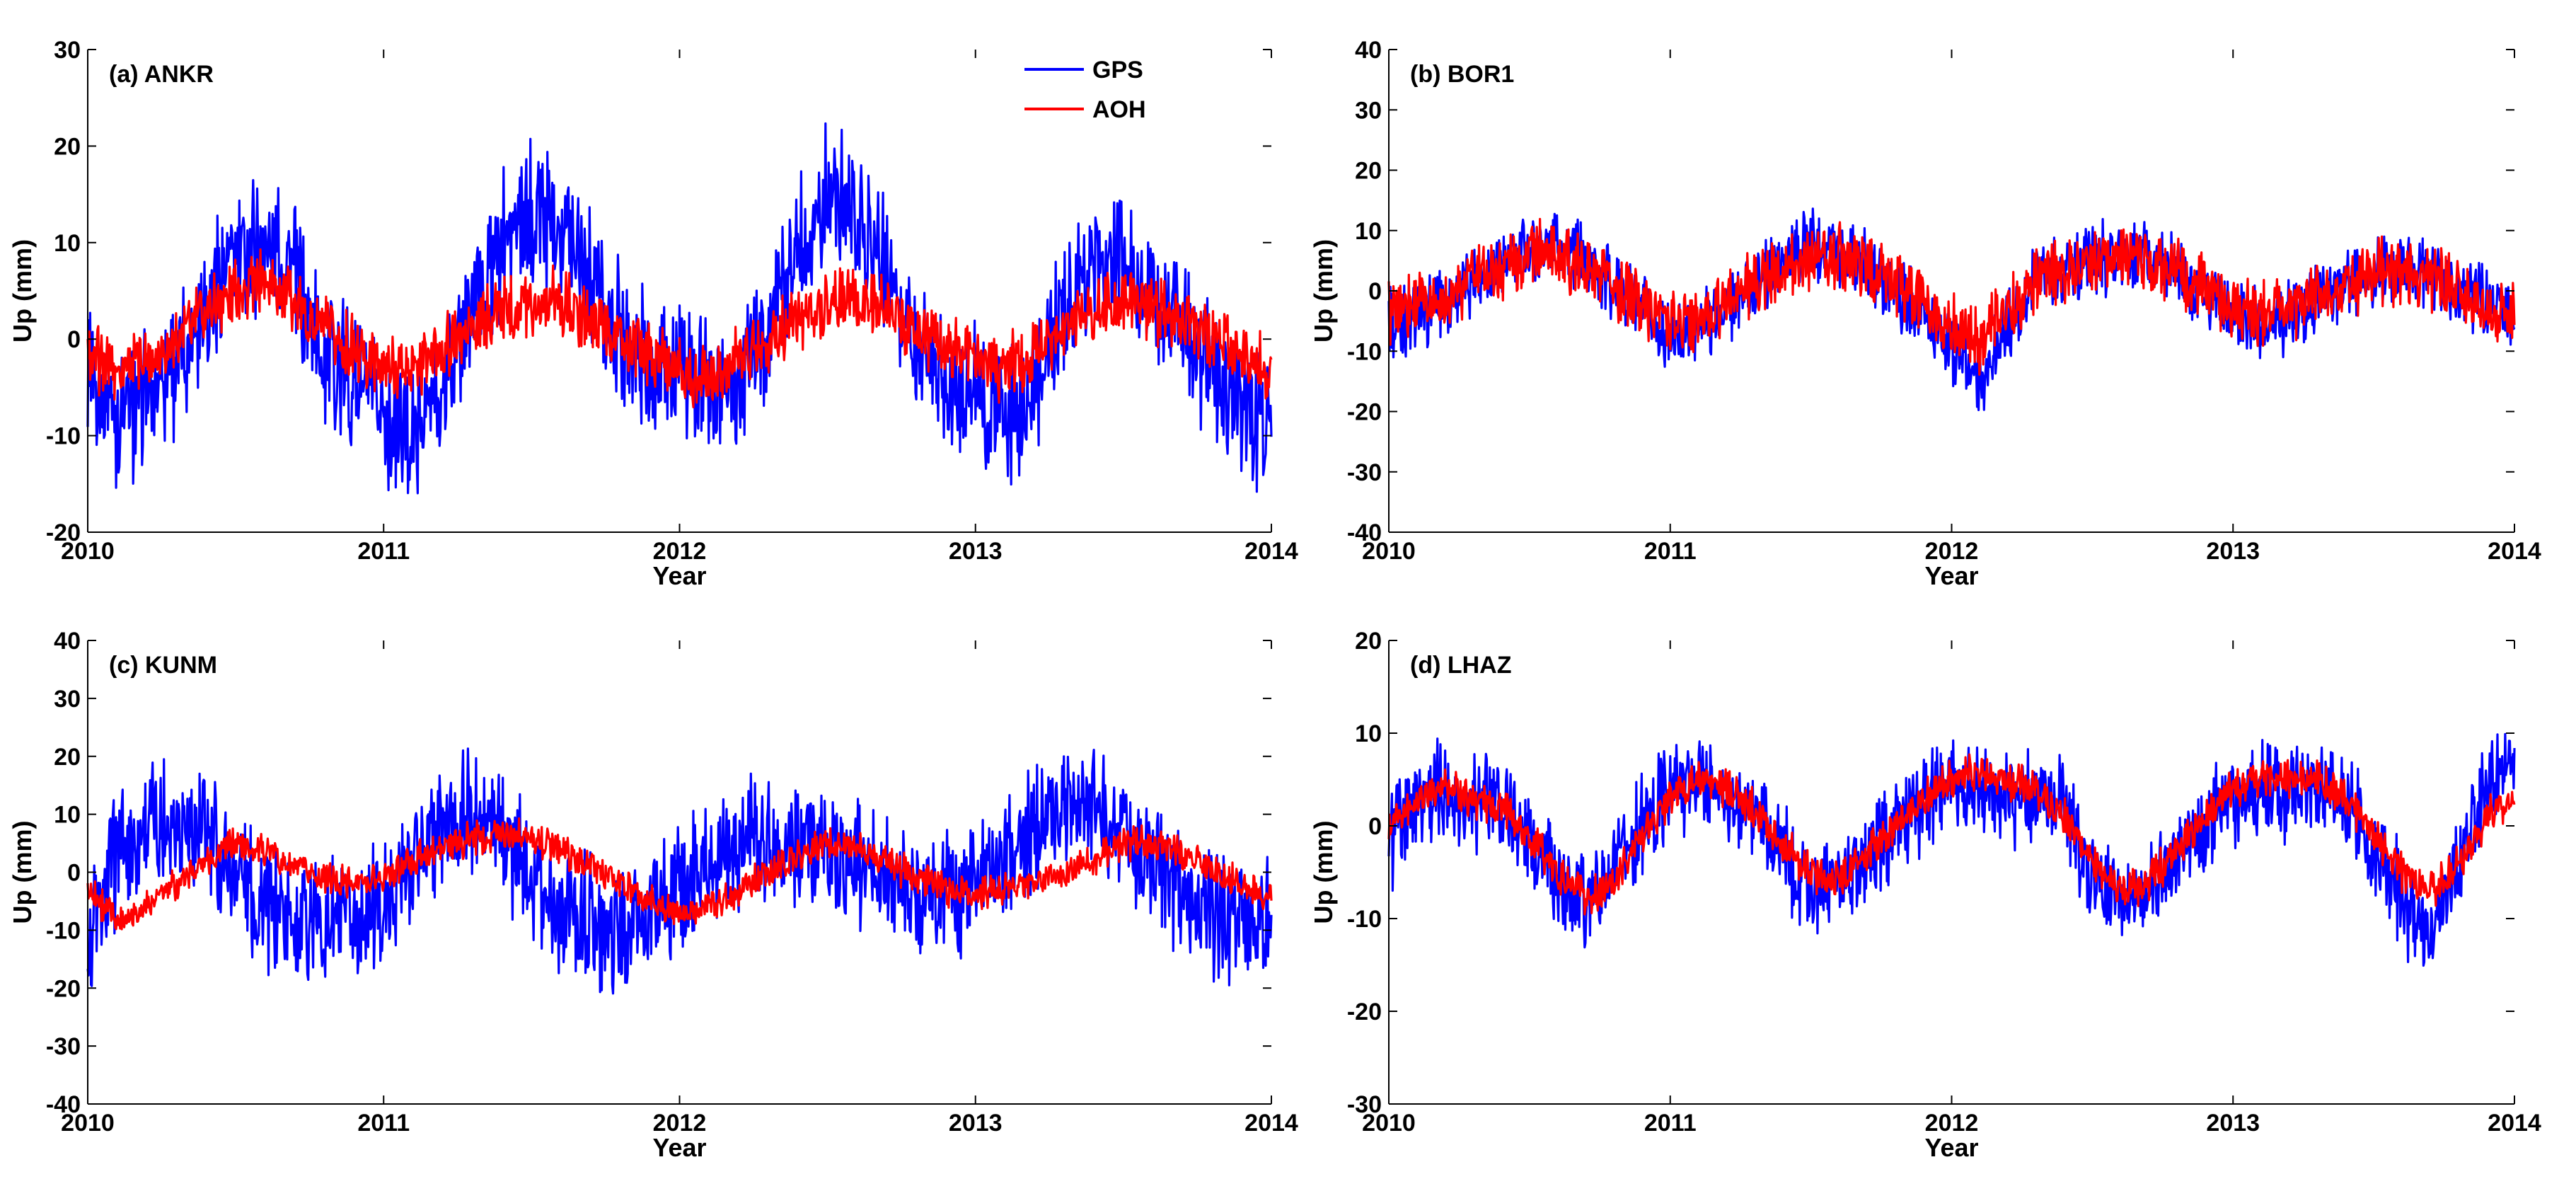  What do you see at coordinates (1461, 665) in the screenshot?
I see `panel-title: (d) LHAZ` at bounding box center [1461, 665].